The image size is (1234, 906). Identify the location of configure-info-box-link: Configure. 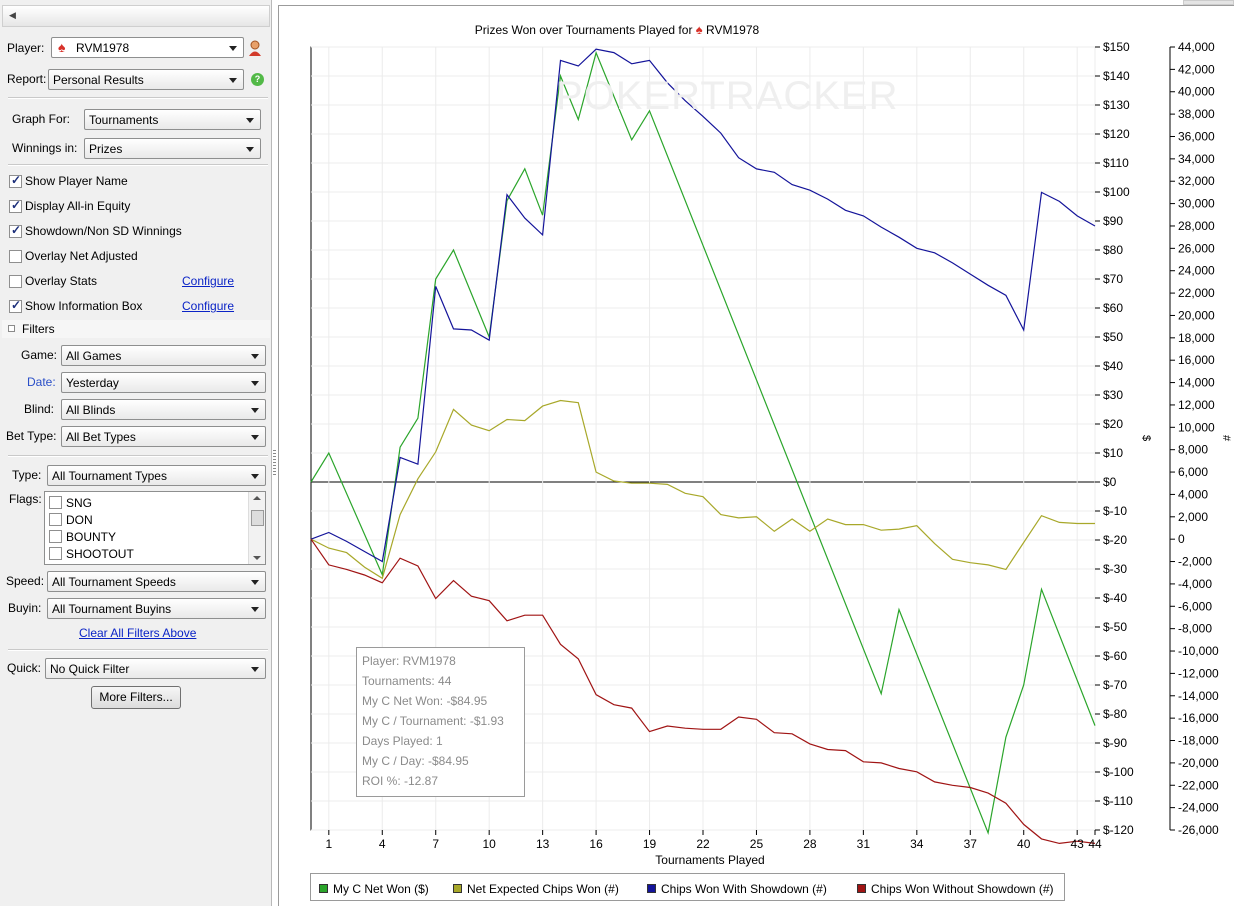
(208, 306).